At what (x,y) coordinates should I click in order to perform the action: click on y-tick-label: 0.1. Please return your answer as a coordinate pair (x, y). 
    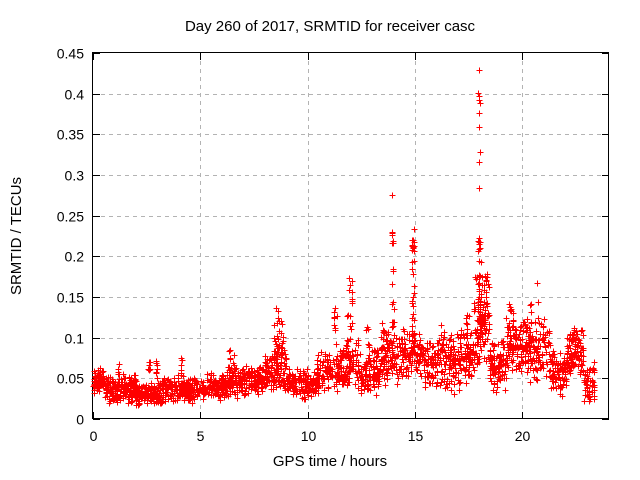
    Looking at the image, I should click on (75, 339).